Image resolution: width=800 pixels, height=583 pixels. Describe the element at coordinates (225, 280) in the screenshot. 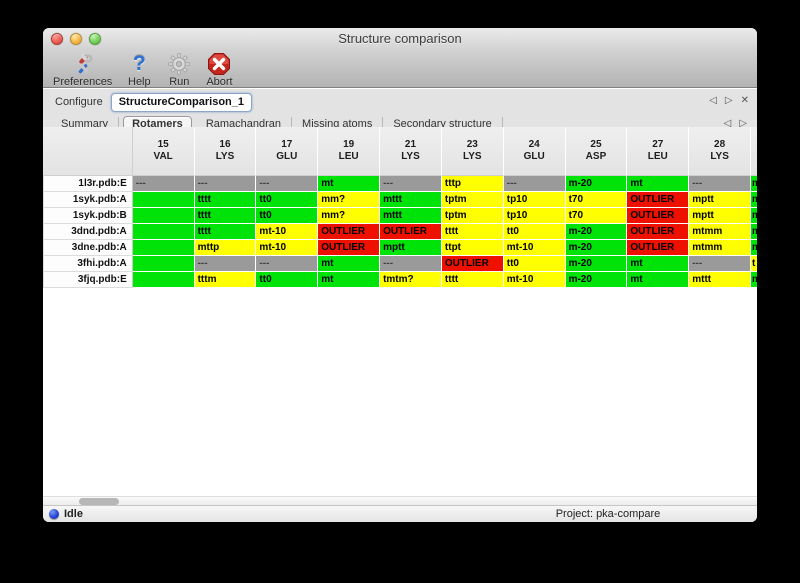

I see `table-cell: tttm` at that location.